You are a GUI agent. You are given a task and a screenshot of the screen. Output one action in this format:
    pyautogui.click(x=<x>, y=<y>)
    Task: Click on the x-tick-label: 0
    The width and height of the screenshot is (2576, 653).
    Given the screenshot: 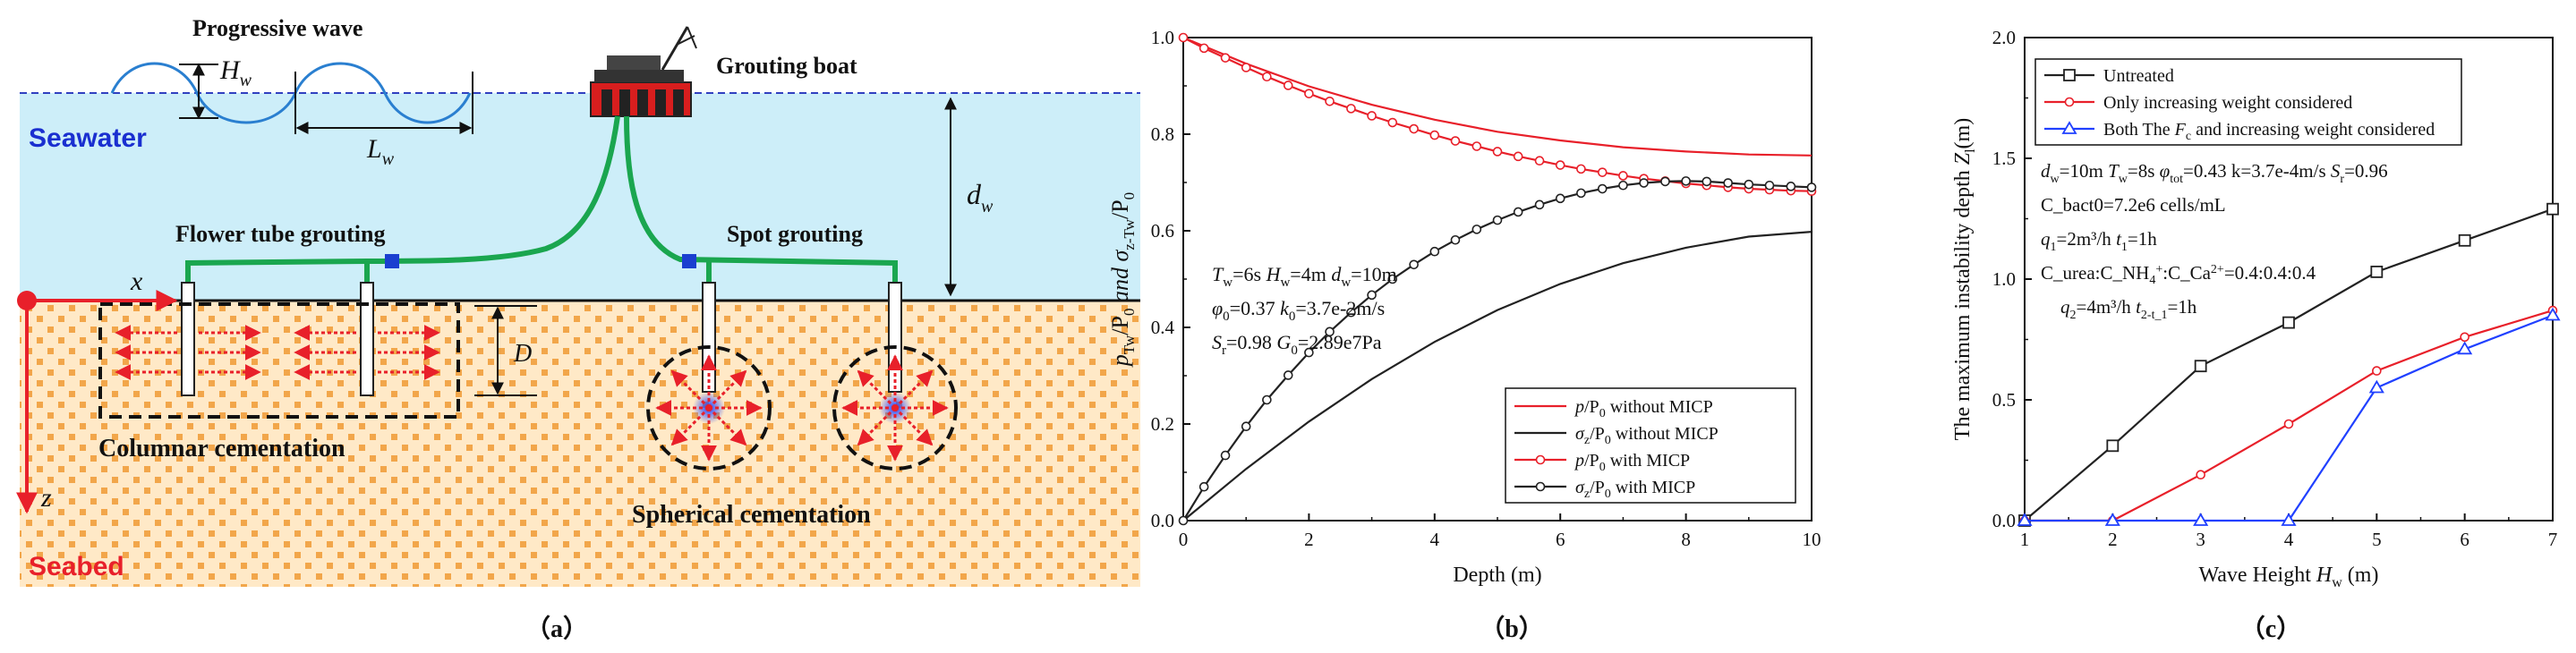 What is the action you would take?
    pyautogui.click(x=1184, y=540)
    